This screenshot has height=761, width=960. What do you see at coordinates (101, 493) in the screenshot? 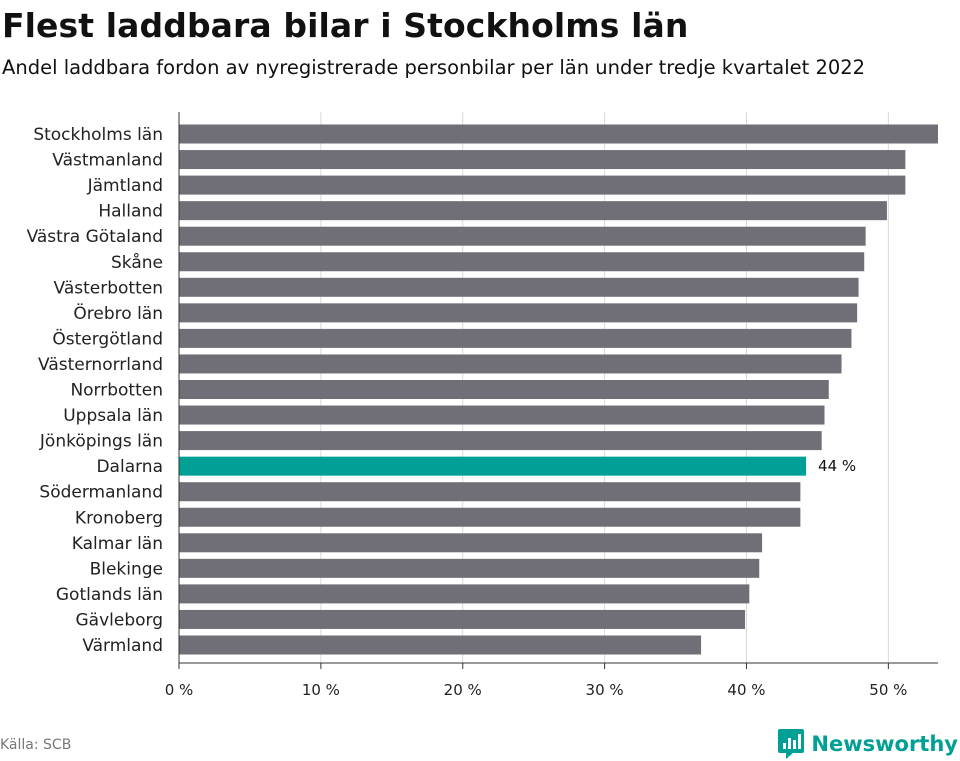
I see `category-label: Södermanland` at bounding box center [101, 493].